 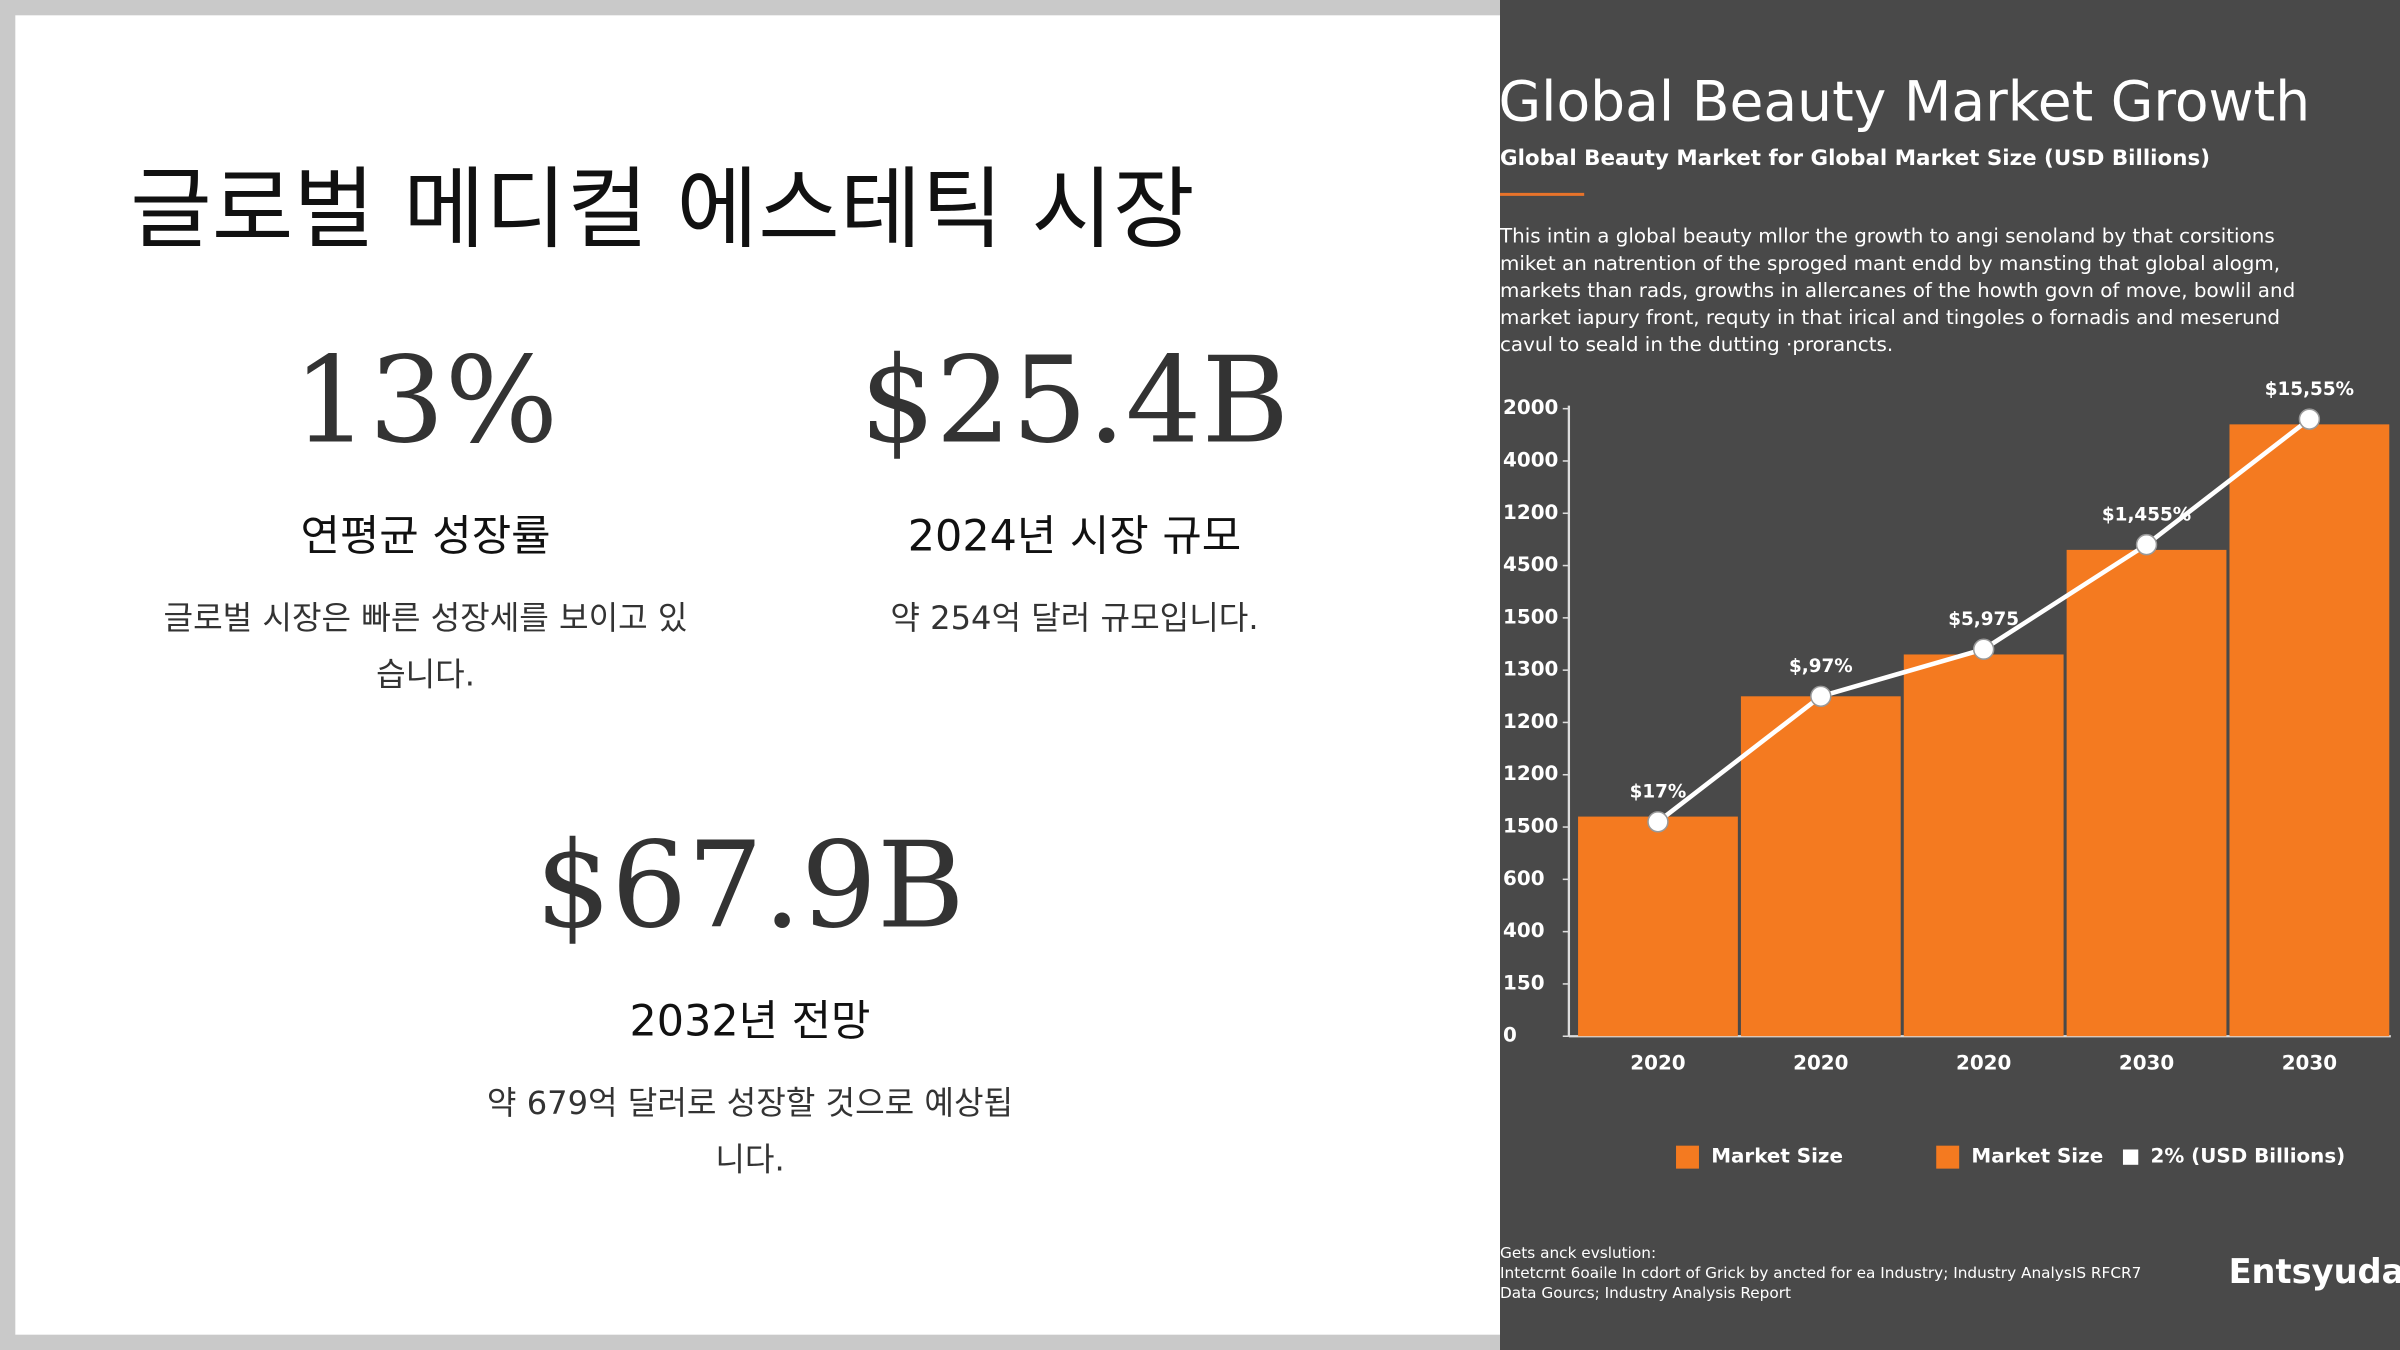 I want to click on y-tick-label: 150, so click(x=1524, y=982).